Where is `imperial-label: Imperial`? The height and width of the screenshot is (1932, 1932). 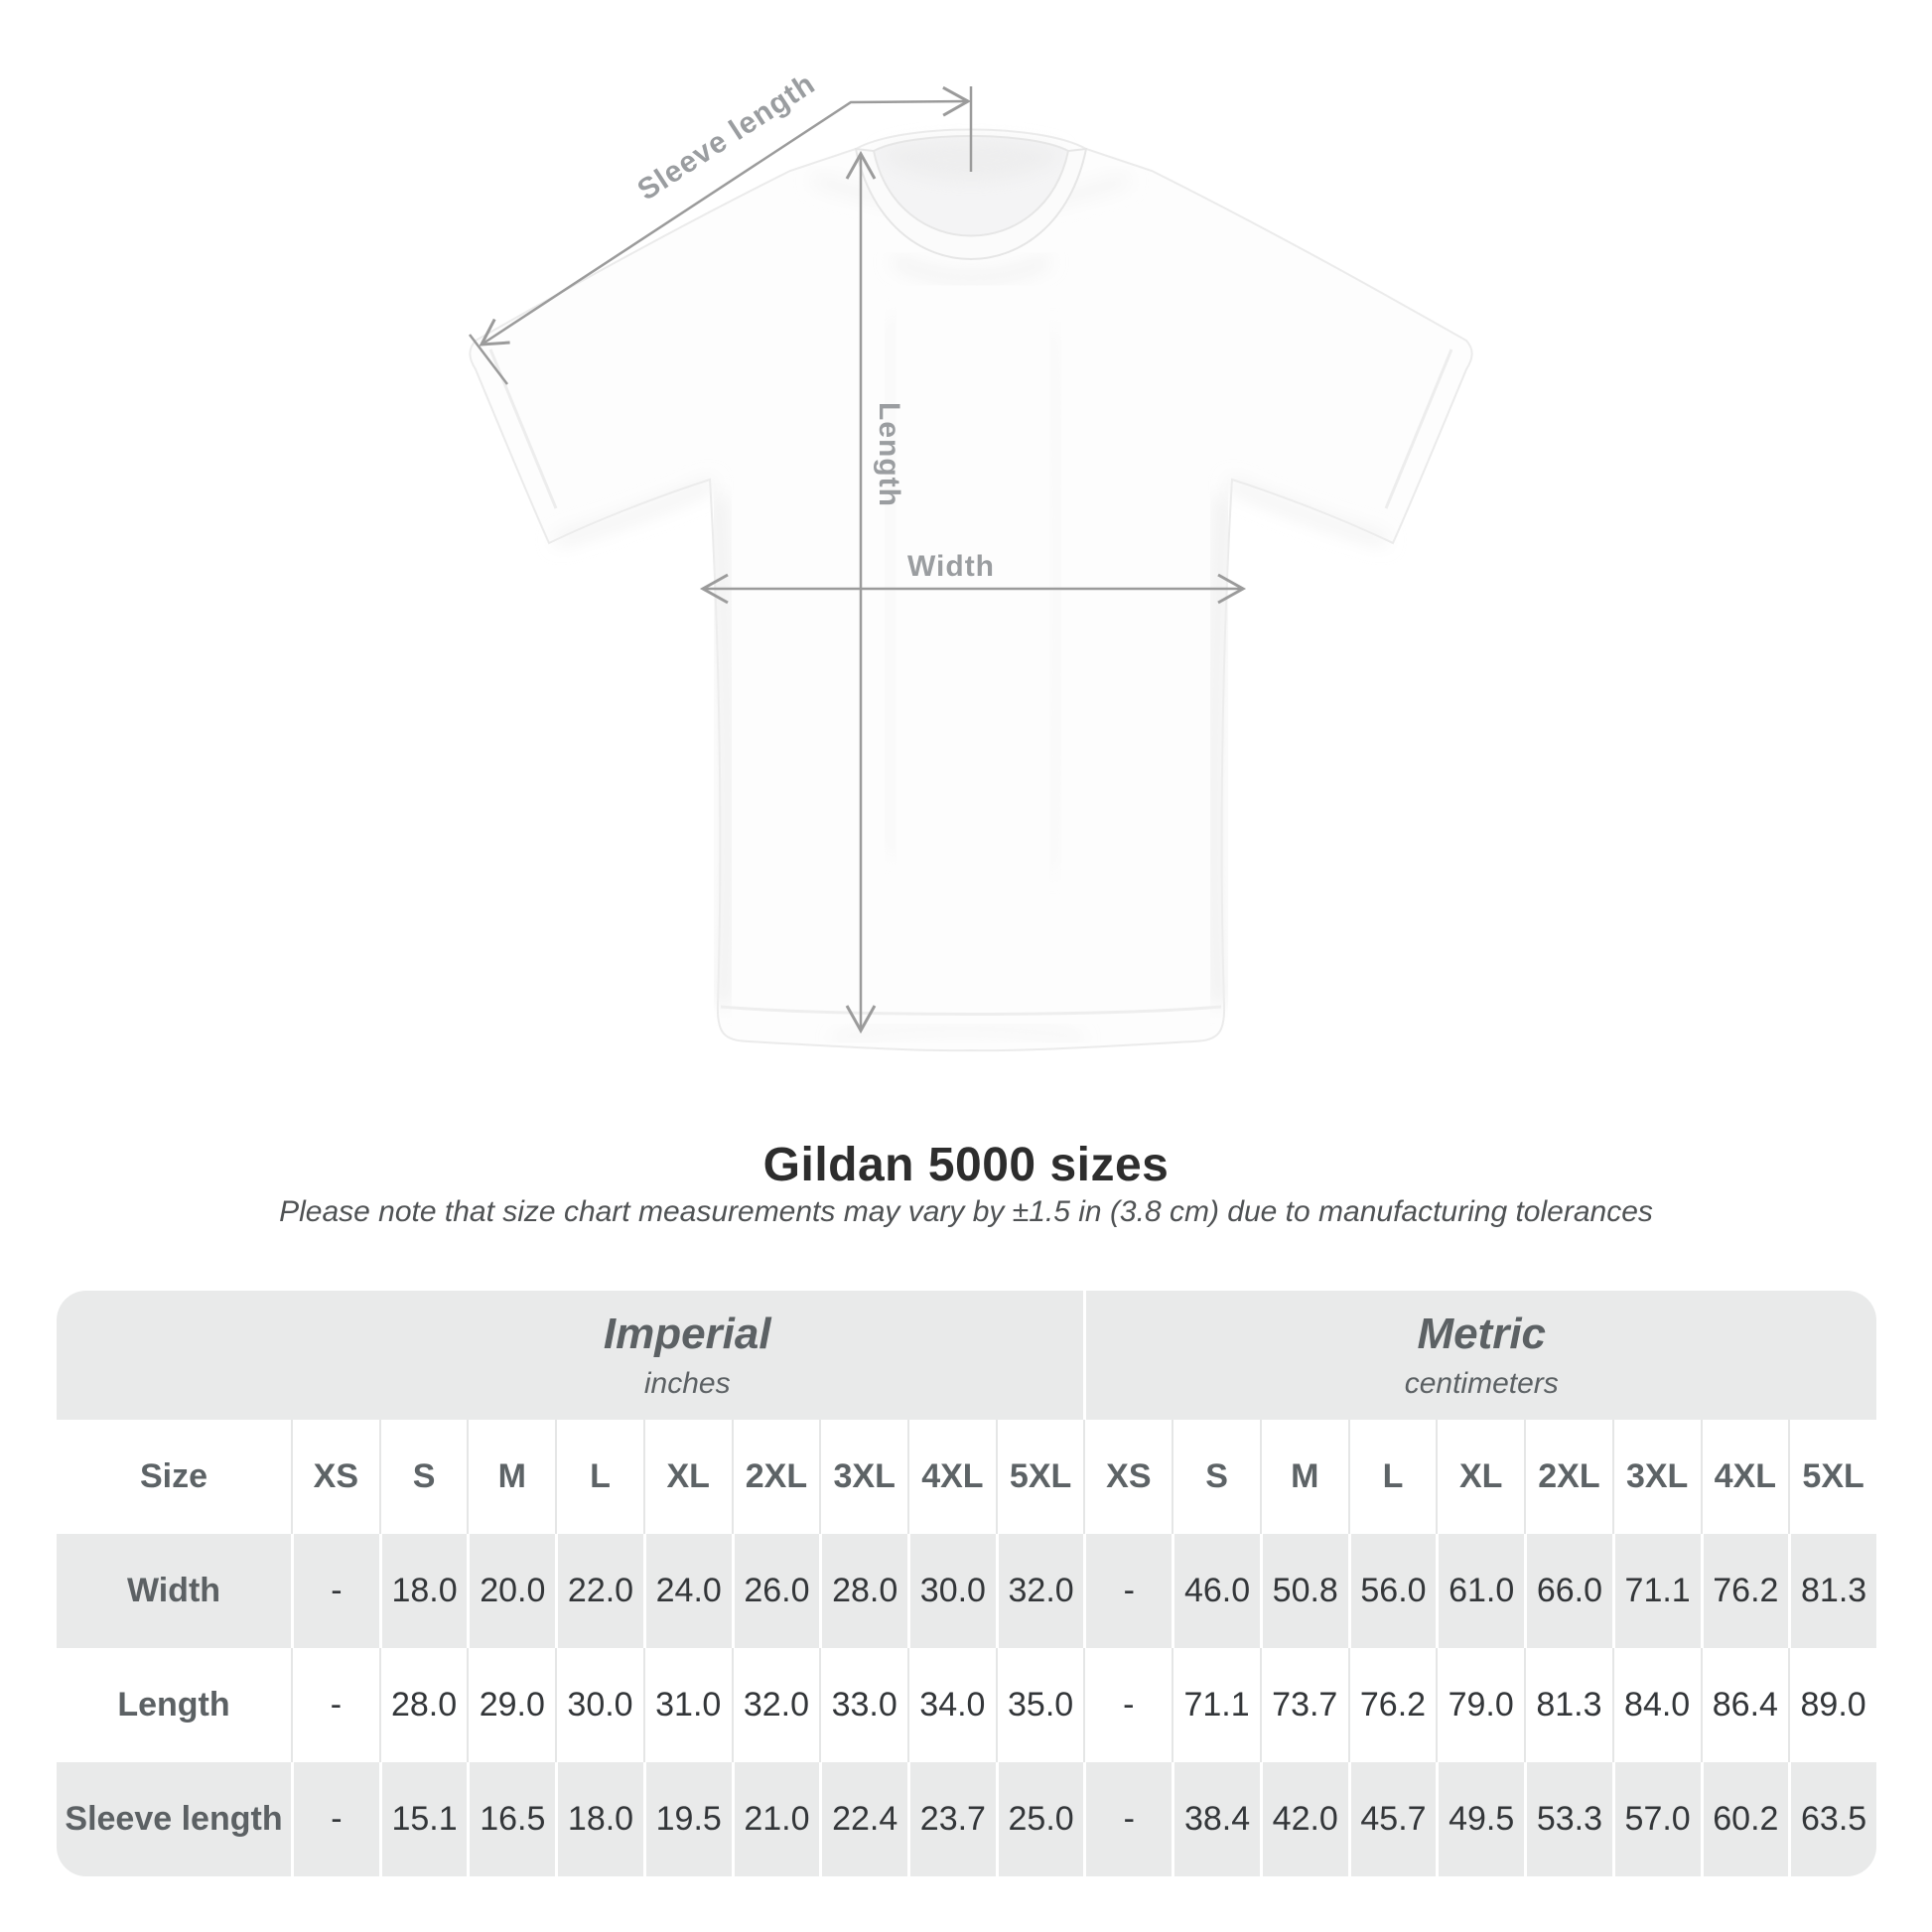
imperial-label: Imperial is located at coordinates (687, 1334).